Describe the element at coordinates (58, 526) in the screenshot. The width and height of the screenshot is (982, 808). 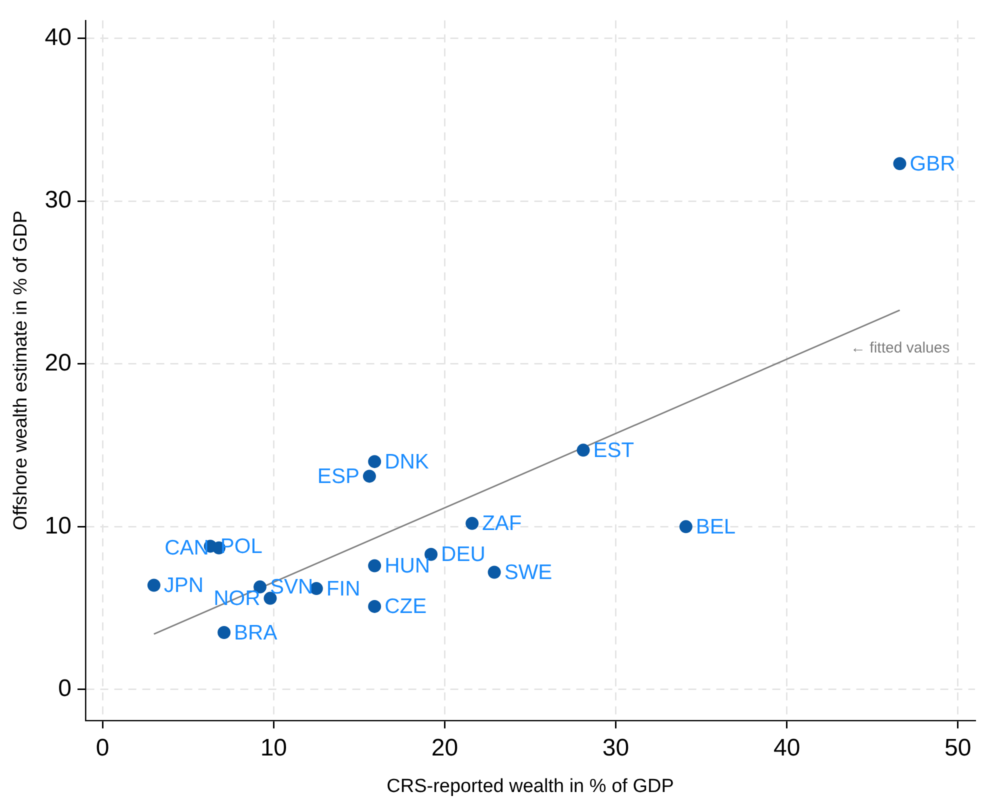
I see `y-tick-label: 10` at that location.